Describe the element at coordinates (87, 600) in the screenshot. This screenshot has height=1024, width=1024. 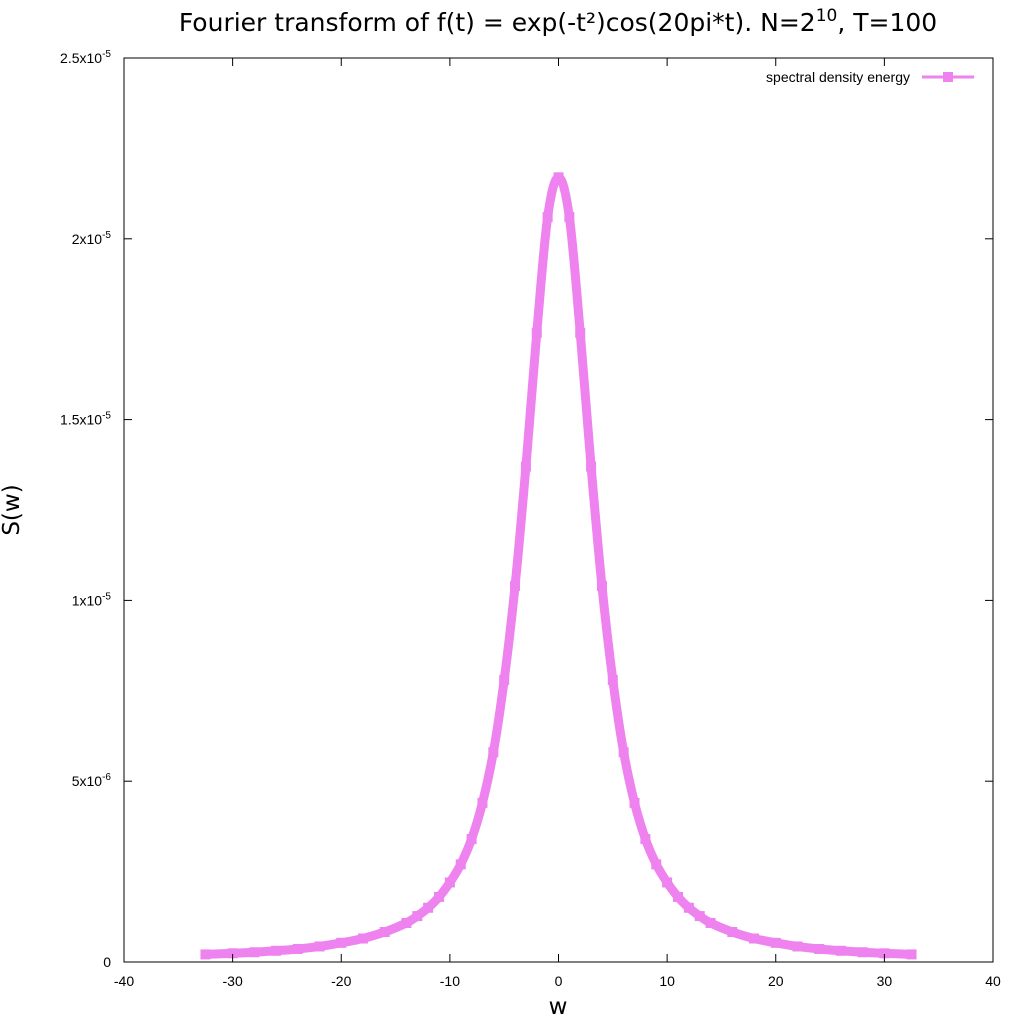
I see `y-tick-base: 1x10` at that location.